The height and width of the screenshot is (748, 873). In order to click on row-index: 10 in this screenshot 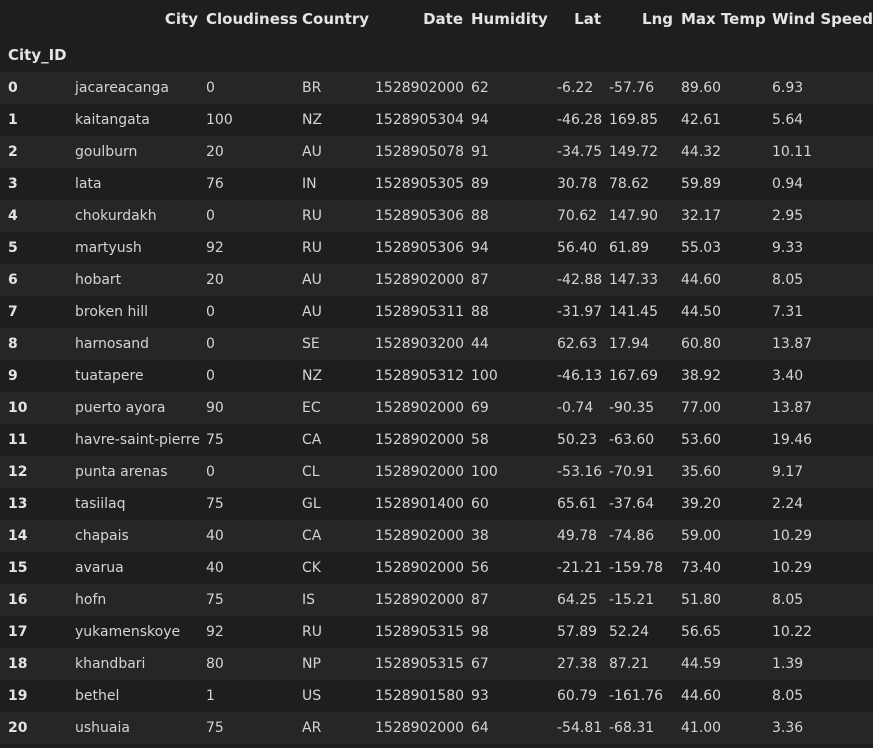, I will do `click(18, 408)`.